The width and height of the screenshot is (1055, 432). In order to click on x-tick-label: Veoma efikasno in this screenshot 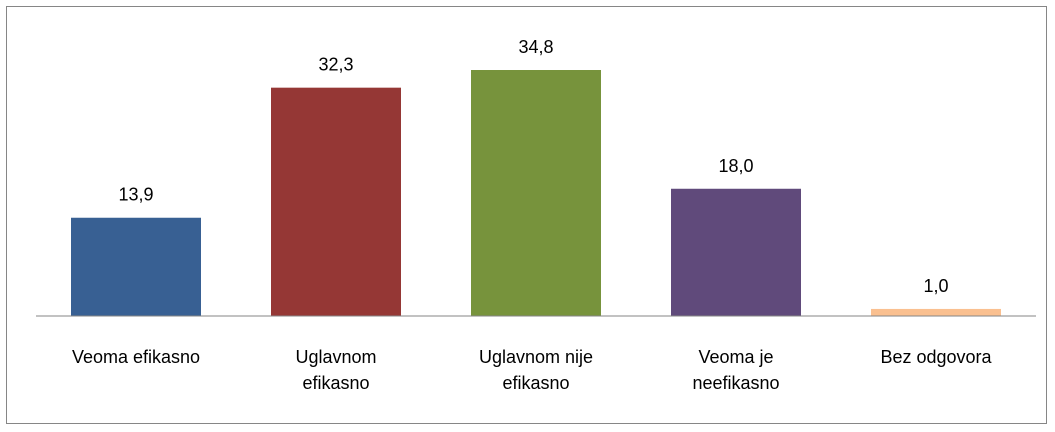, I will do `click(136, 357)`.